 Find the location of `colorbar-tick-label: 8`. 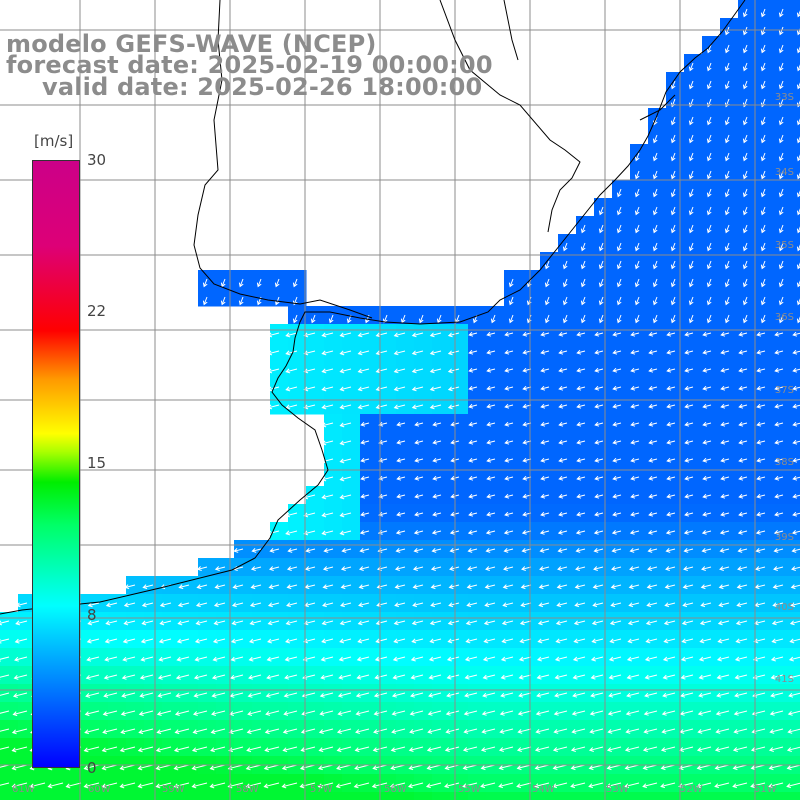

colorbar-tick-label: 8 is located at coordinates (92, 615).